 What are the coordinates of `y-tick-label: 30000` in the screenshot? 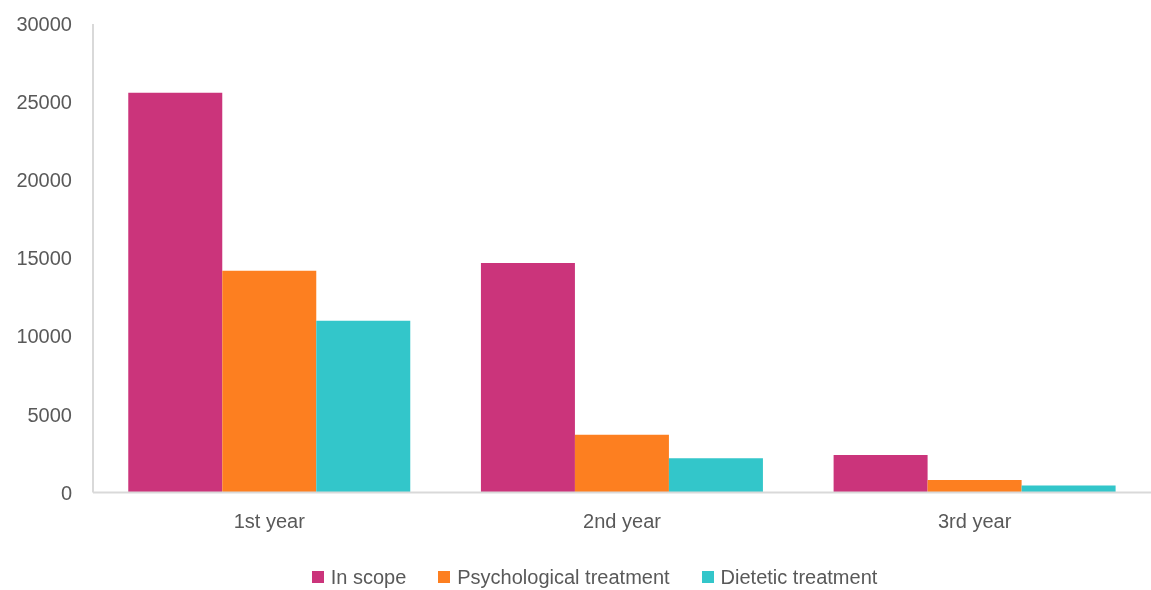 It's located at (44, 24).